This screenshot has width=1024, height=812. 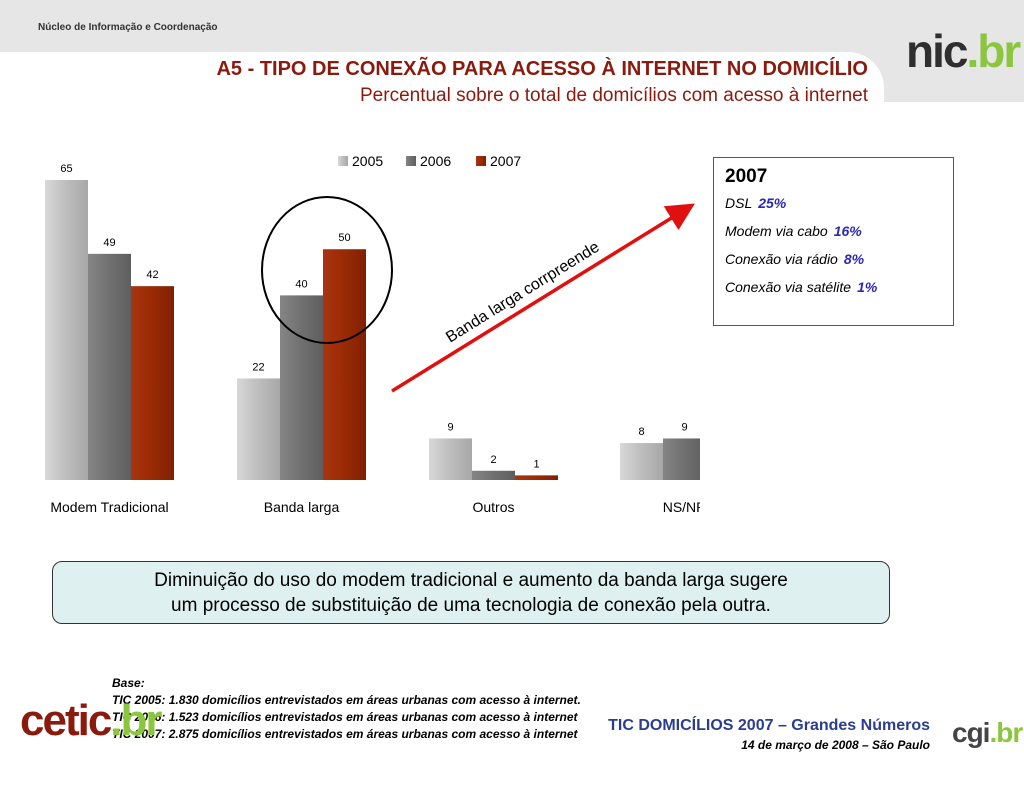 What do you see at coordinates (801, 287) in the screenshot?
I see `info-row-satellite: Conexão via satélite 1%` at bounding box center [801, 287].